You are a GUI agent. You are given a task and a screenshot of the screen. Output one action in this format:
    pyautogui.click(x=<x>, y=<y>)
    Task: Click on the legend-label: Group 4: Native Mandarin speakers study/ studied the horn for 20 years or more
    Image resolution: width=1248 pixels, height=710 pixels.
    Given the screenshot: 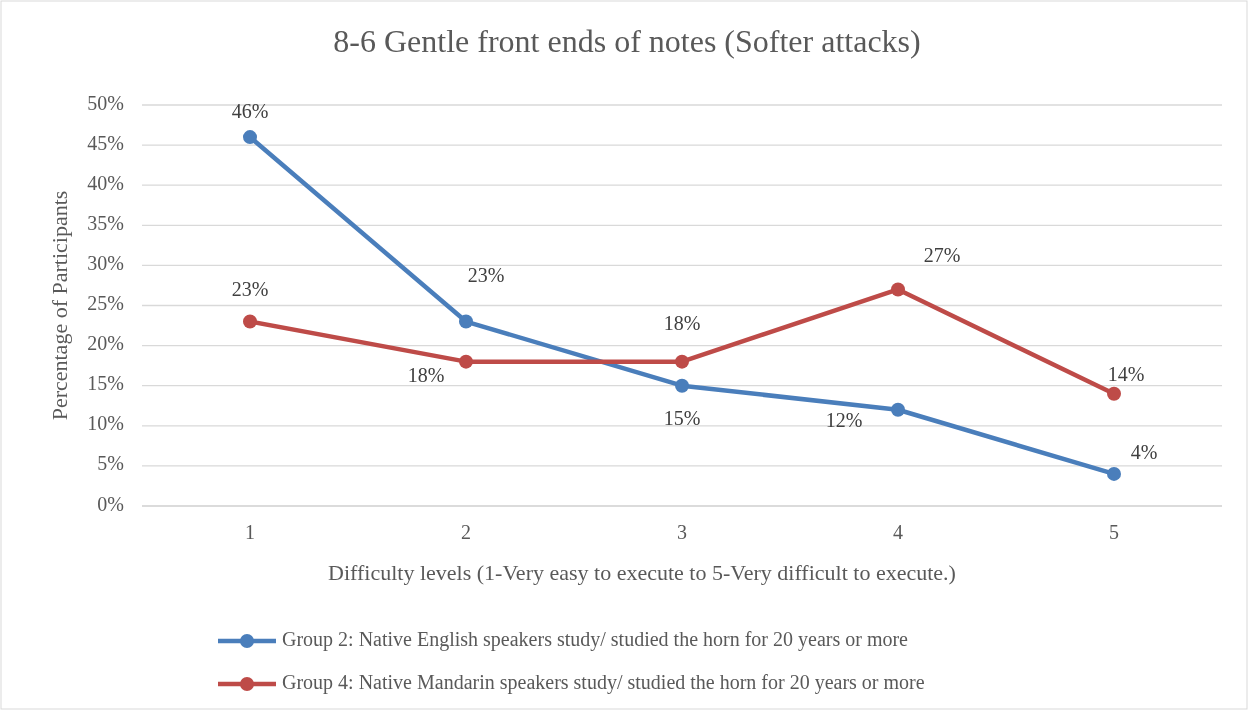 What is the action you would take?
    pyautogui.click(x=603, y=682)
    